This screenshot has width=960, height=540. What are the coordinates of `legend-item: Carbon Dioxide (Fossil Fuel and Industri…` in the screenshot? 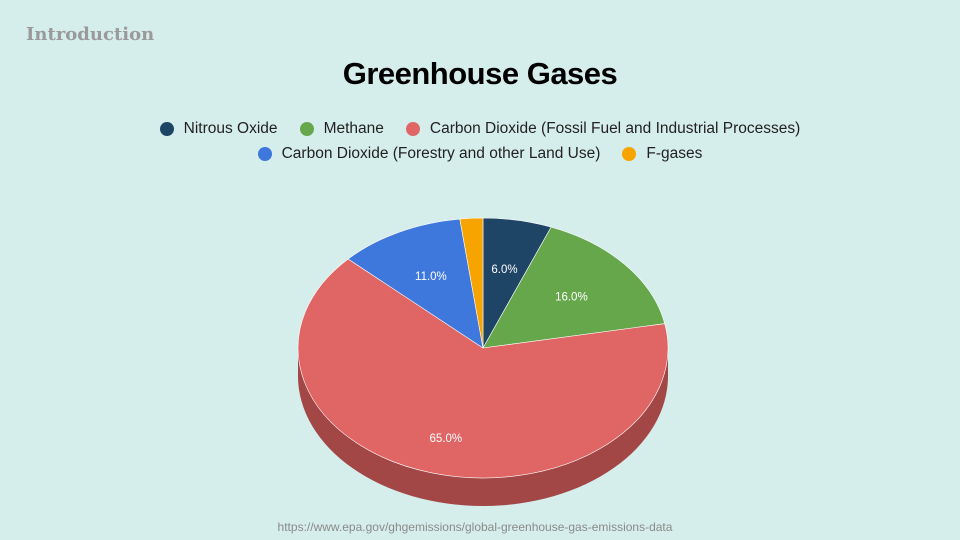 It's located at (603, 128).